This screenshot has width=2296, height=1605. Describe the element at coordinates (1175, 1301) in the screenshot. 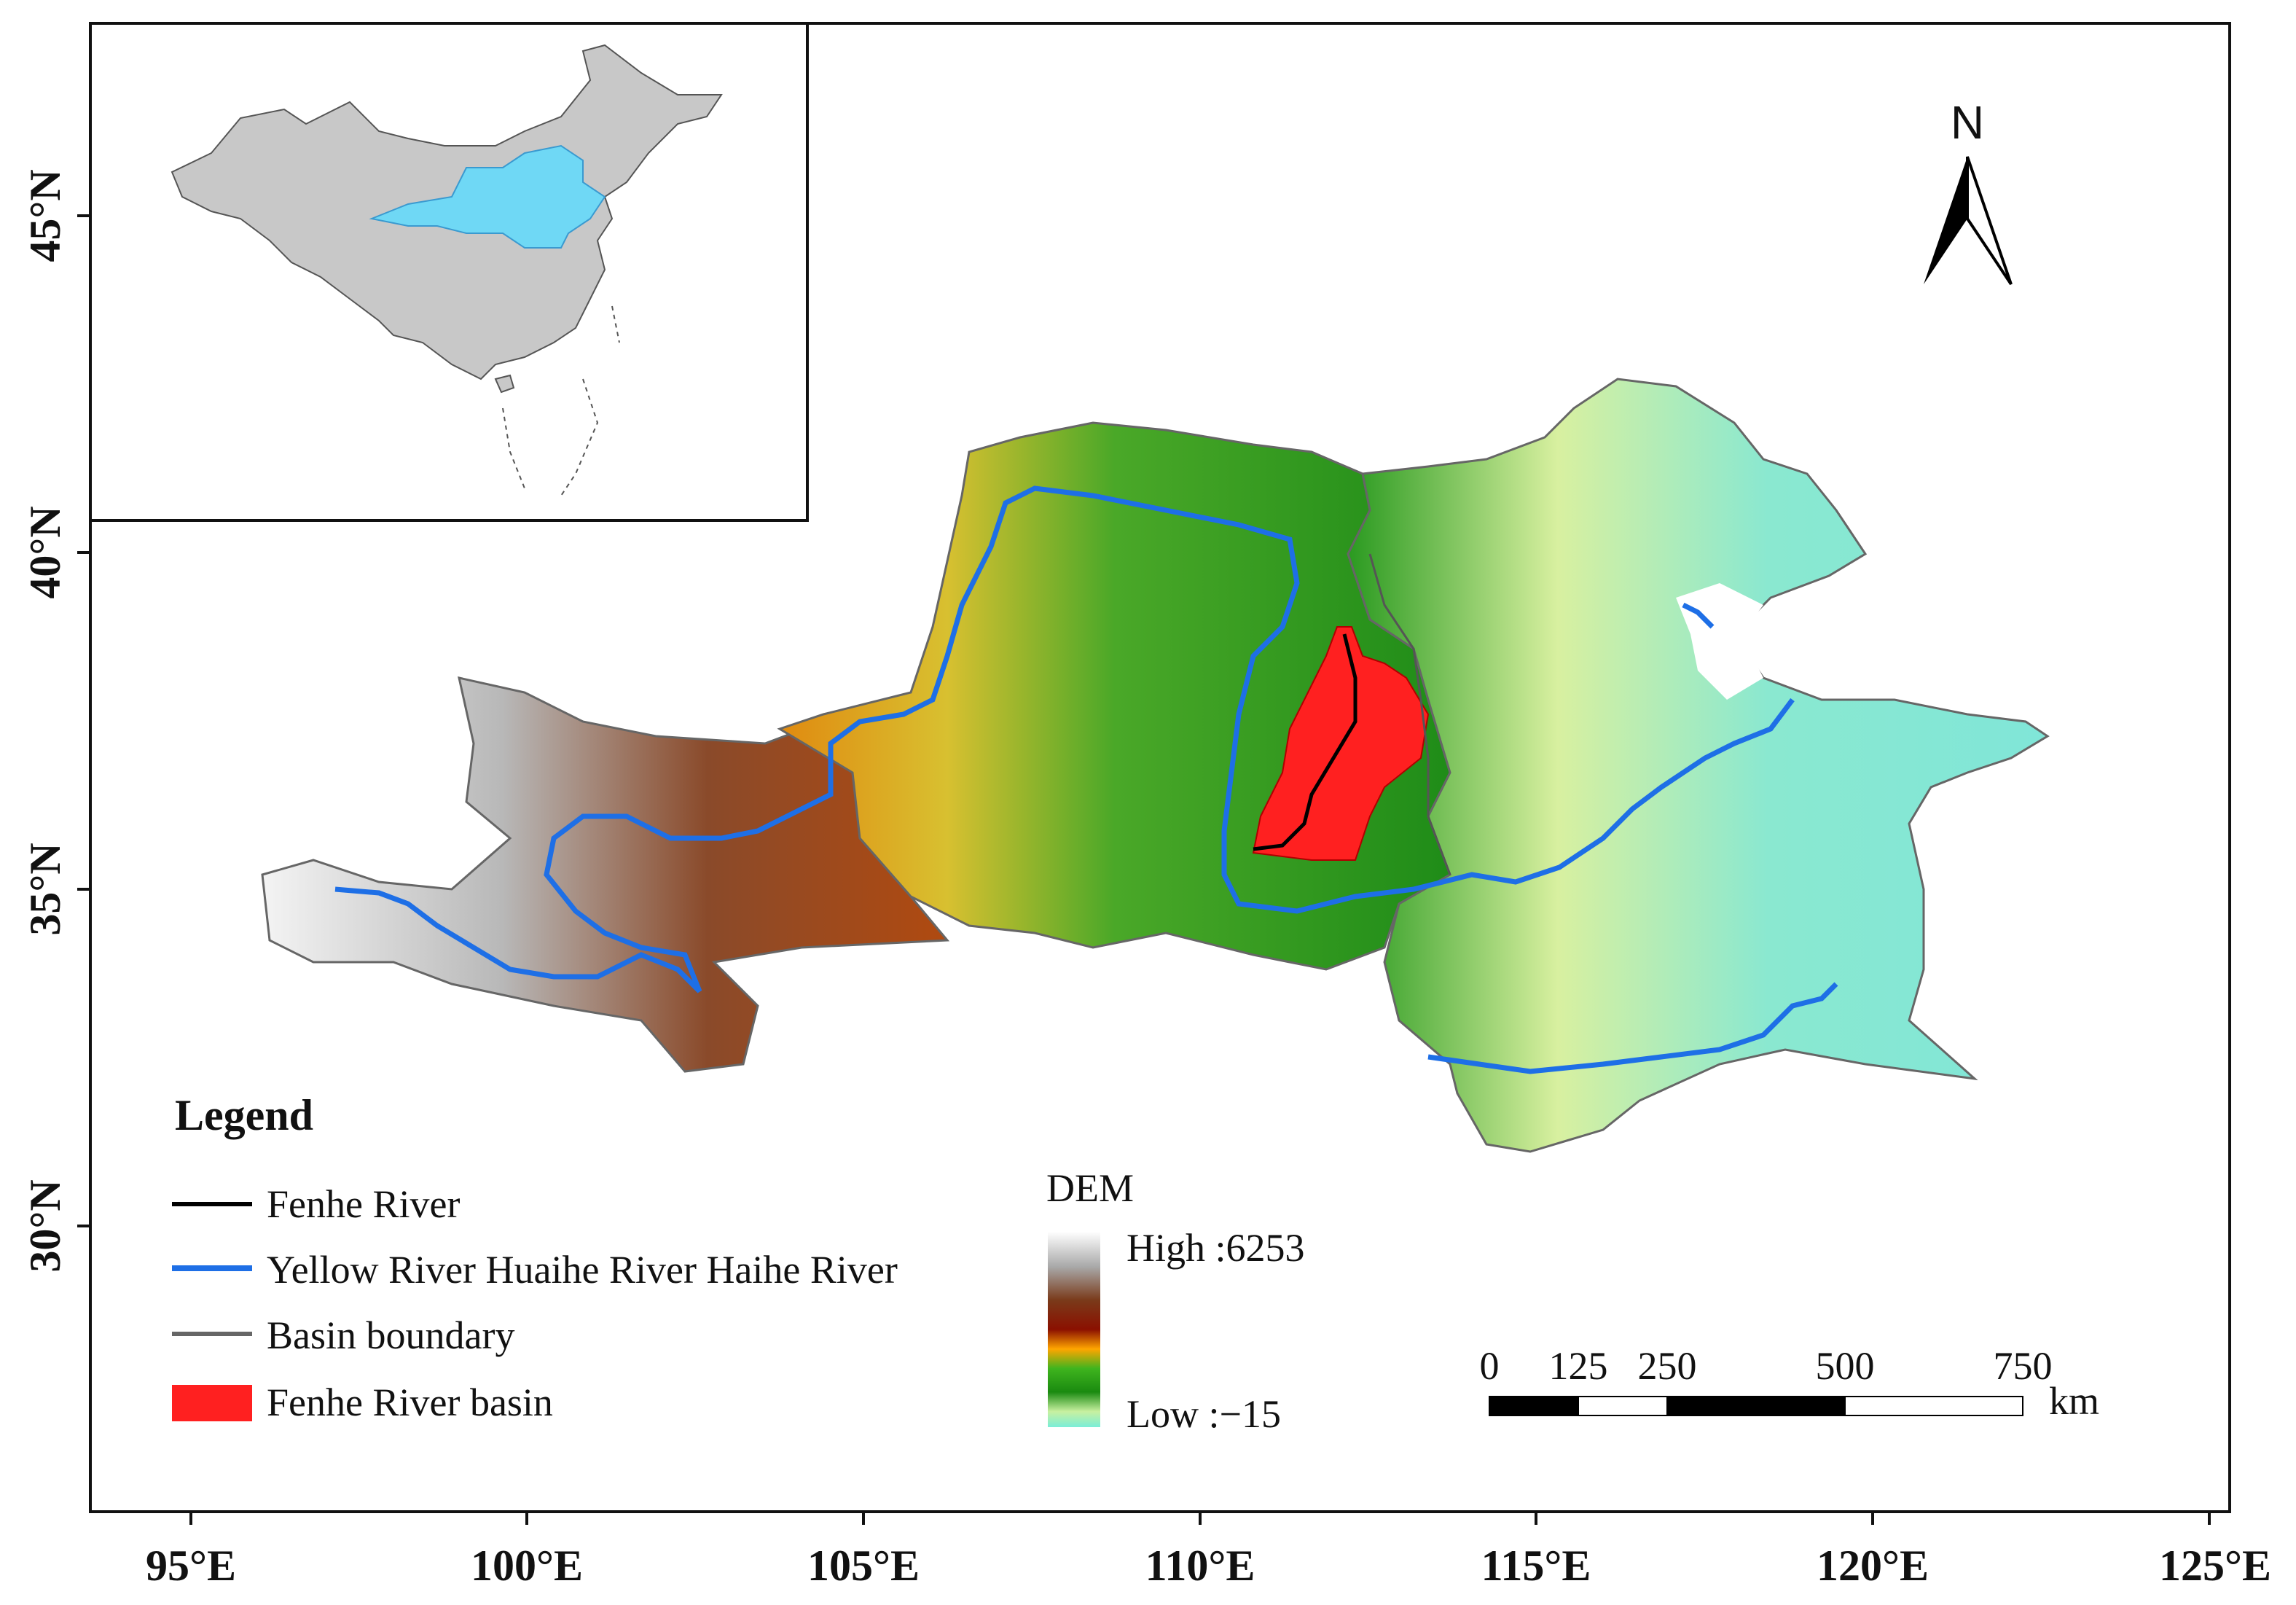

I see `dem-legend: DEM High :6253 Low :−15` at that location.